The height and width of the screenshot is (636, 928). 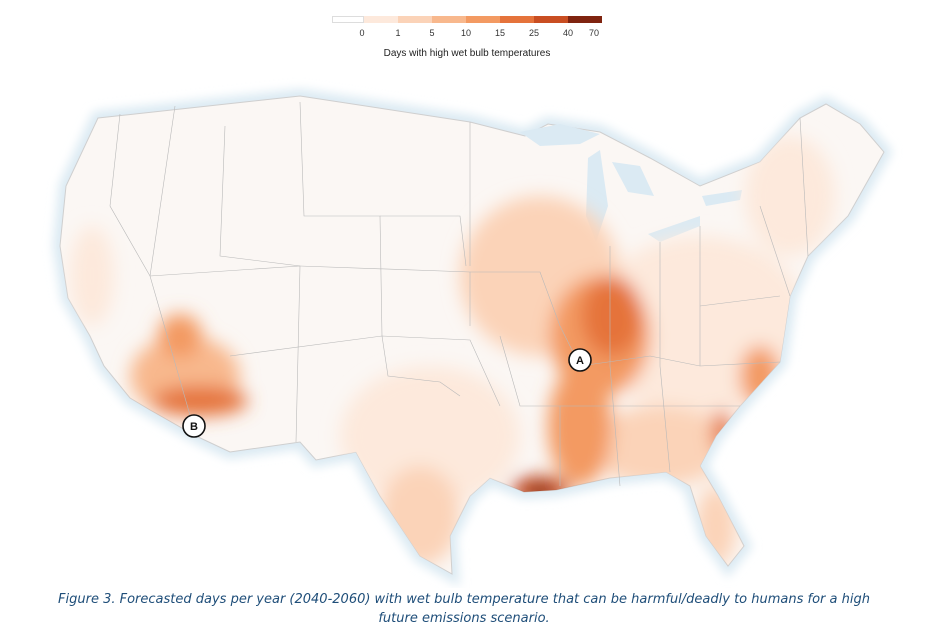 I want to click on marker-a-label: A, so click(x=580, y=361).